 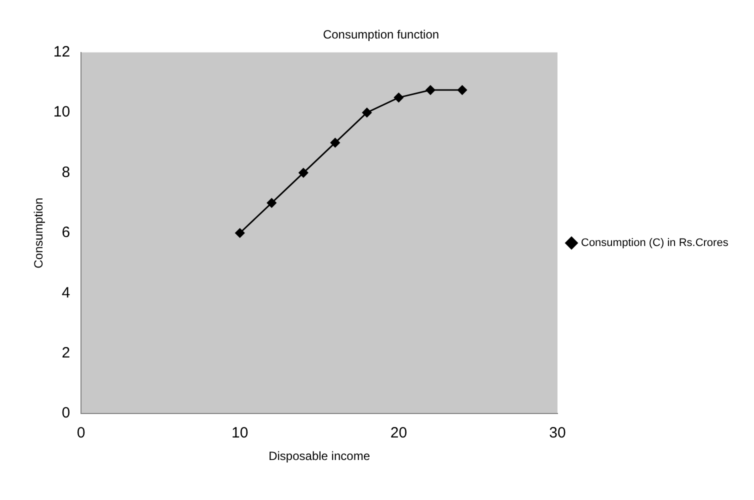 What do you see at coordinates (381, 35) in the screenshot?
I see `chart-title: Consumption function` at bounding box center [381, 35].